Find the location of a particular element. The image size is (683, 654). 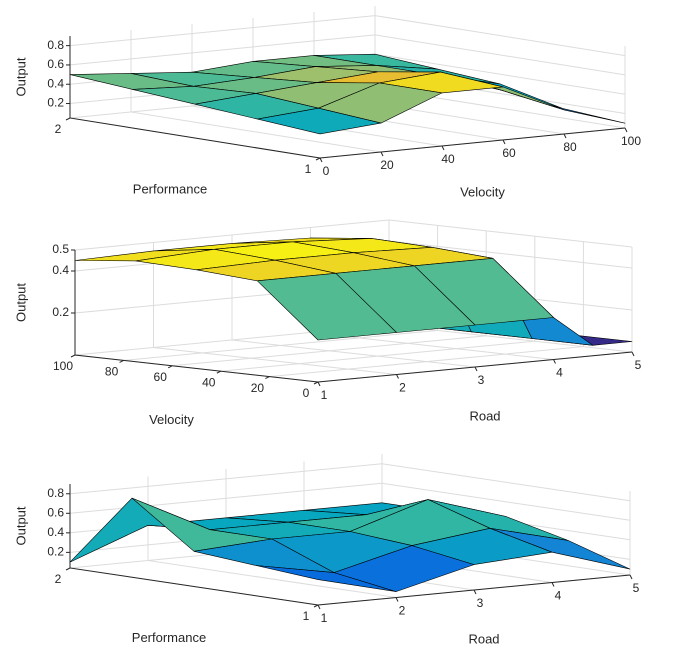

x-tick-label: 0 is located at coordinates (326, 171).